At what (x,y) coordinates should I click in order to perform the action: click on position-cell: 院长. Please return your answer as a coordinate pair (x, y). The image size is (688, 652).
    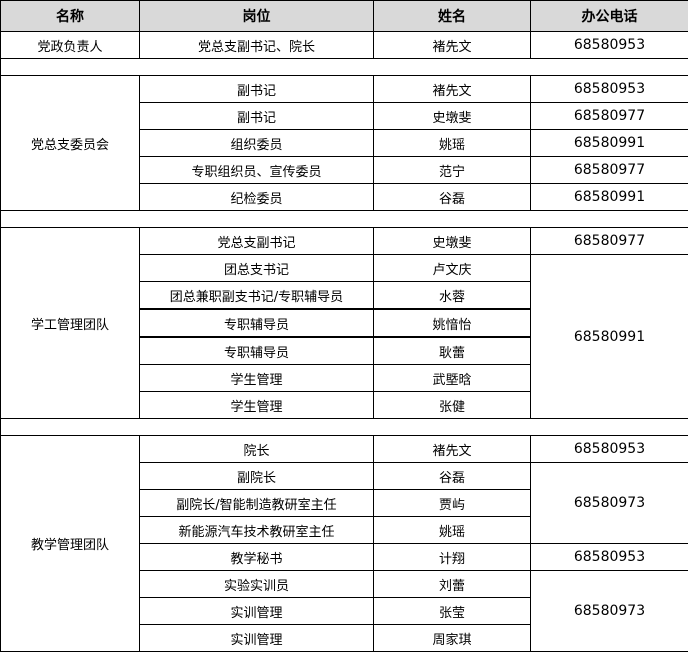
    Looking at the image, I should click on (257, 449).